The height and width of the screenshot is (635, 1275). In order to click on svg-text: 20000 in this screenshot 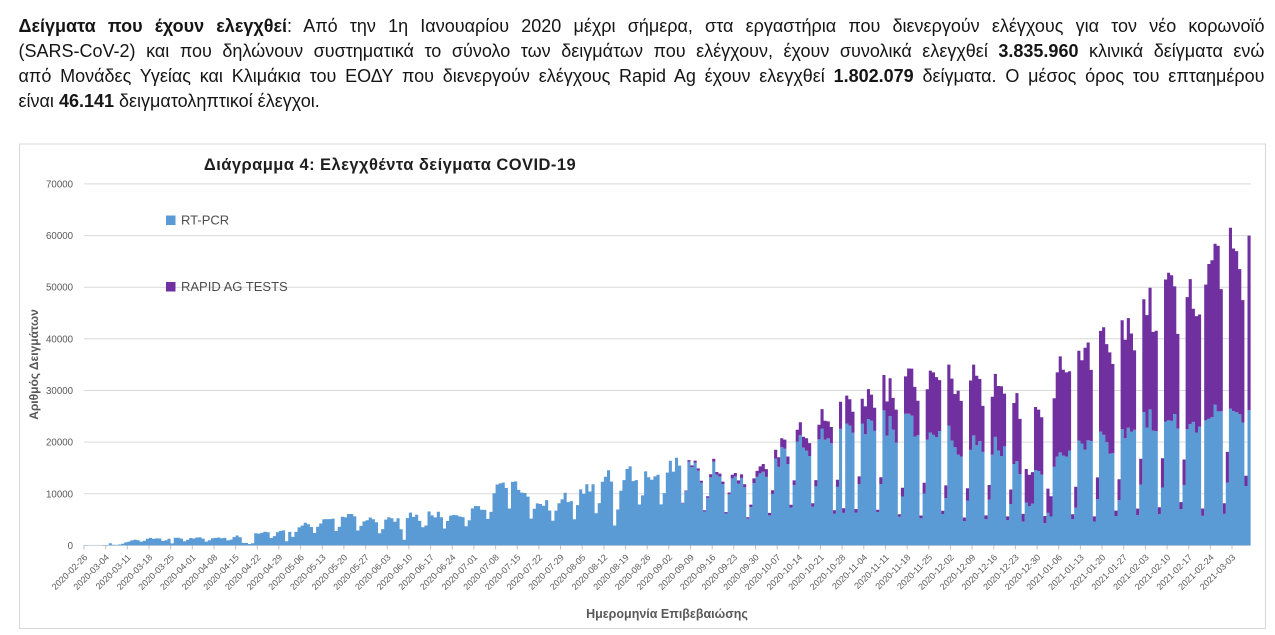, I will do `click(60, 443)`.